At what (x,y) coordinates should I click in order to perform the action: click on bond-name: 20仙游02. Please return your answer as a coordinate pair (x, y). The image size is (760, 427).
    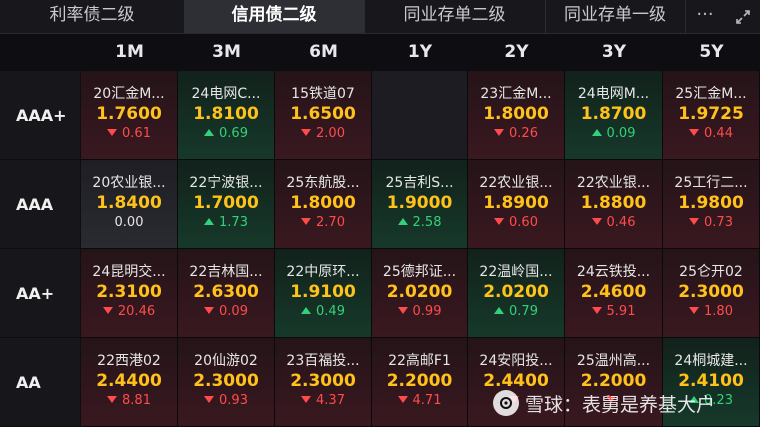
    Looking at the image, I should click on (226, 361).